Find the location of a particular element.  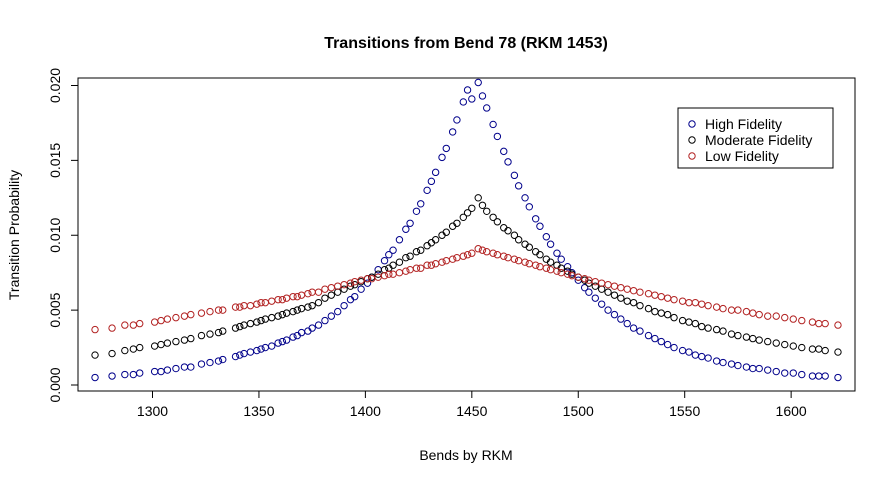

x-tick-label: 1300 is located at coordinates (152, 411).